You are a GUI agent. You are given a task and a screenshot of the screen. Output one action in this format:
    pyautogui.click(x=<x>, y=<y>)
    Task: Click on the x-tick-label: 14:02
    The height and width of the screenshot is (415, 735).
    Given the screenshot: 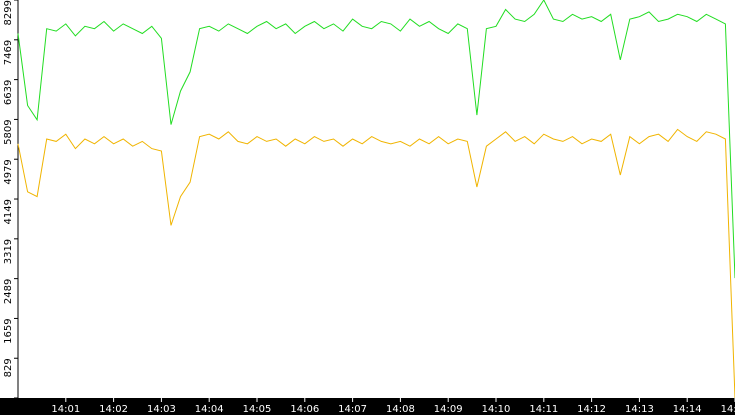 What is the action you would take?
    pyautogui.click(x=113, y=409)
    